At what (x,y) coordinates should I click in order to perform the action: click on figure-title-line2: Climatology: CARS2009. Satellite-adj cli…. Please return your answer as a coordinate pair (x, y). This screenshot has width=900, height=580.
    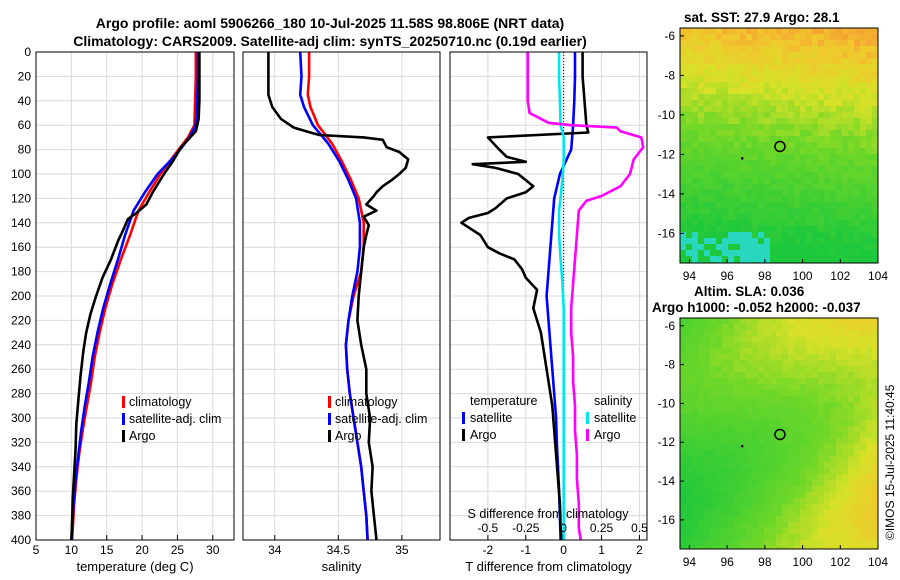
    Looking at the image, I should click on (330, 41).